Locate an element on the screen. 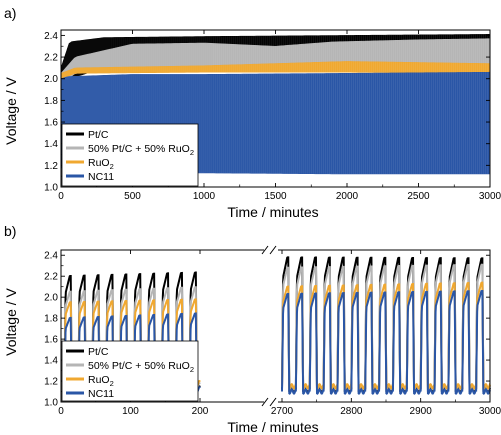  x-tick-label: 2700 is located at coordinates (282, 411).